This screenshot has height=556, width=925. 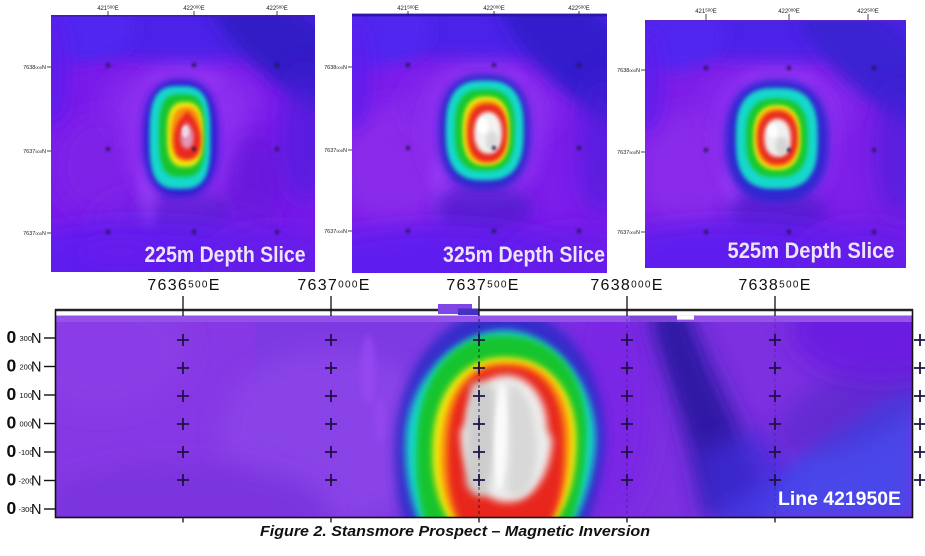 What do you see at coordinates (26, 338) in the screenshot?
I see `svg-text: 300` at bounding box center [26, 338].